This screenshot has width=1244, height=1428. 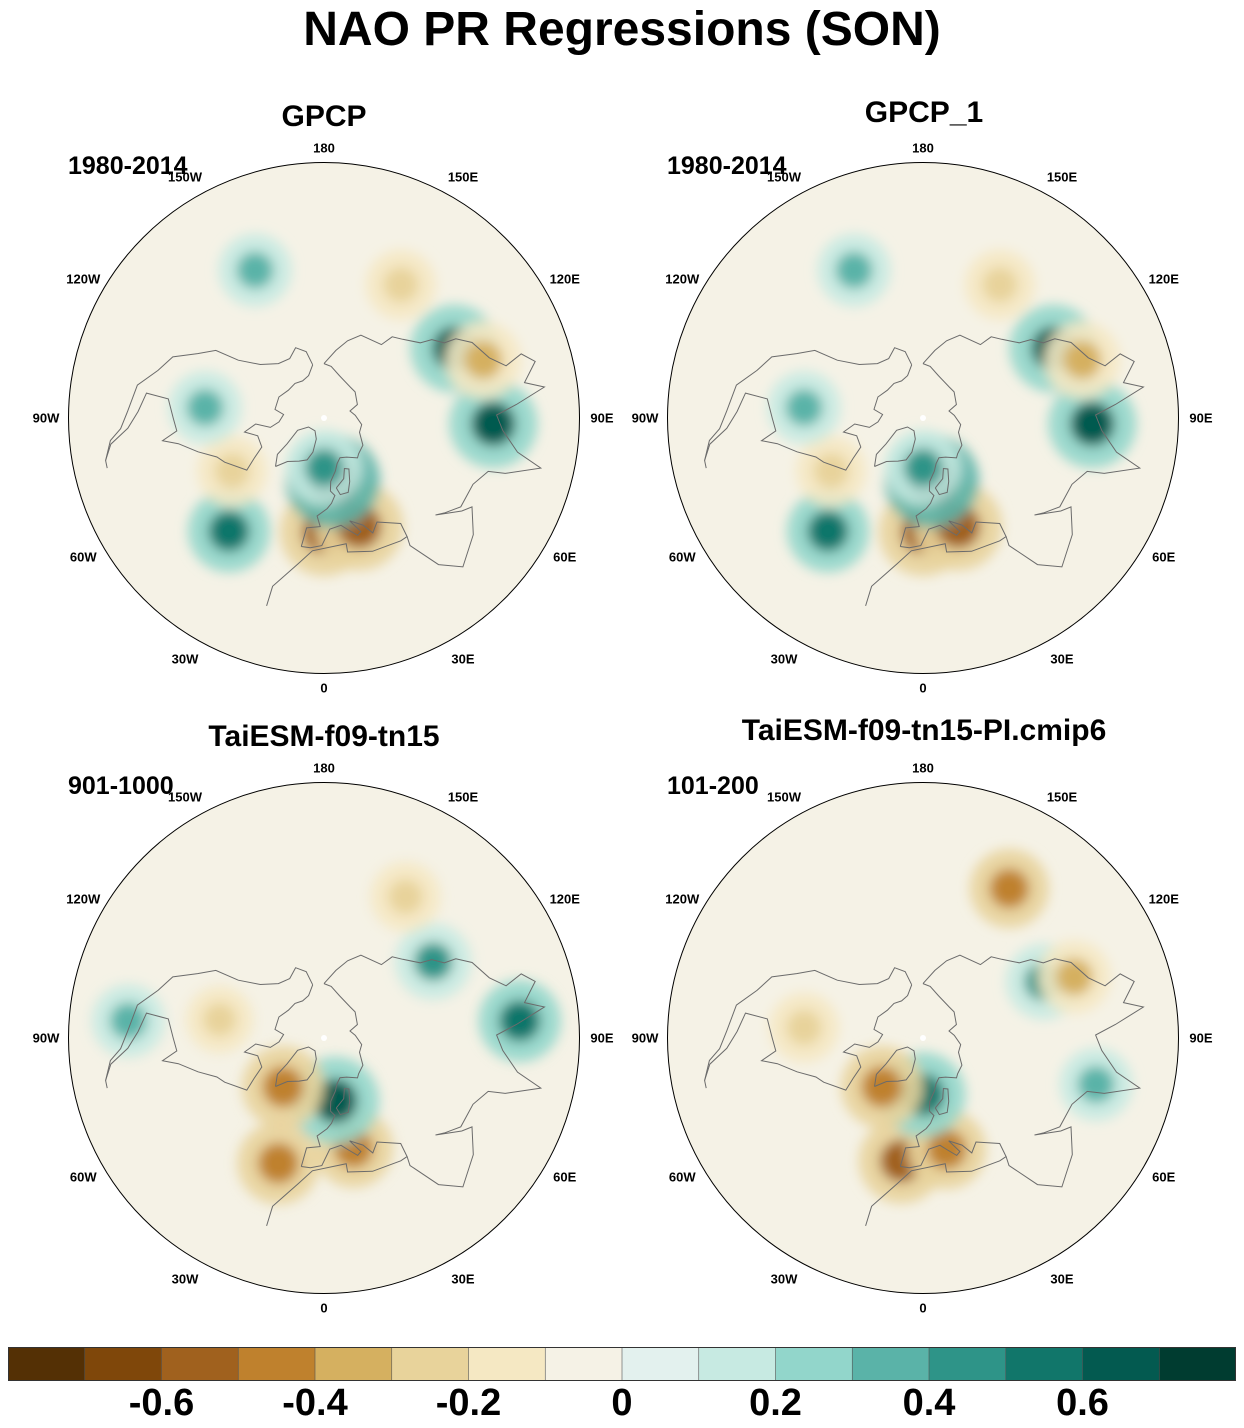 I want to click on panel-title: TaiESM-f09-tn15, so click(x=324, y=736).